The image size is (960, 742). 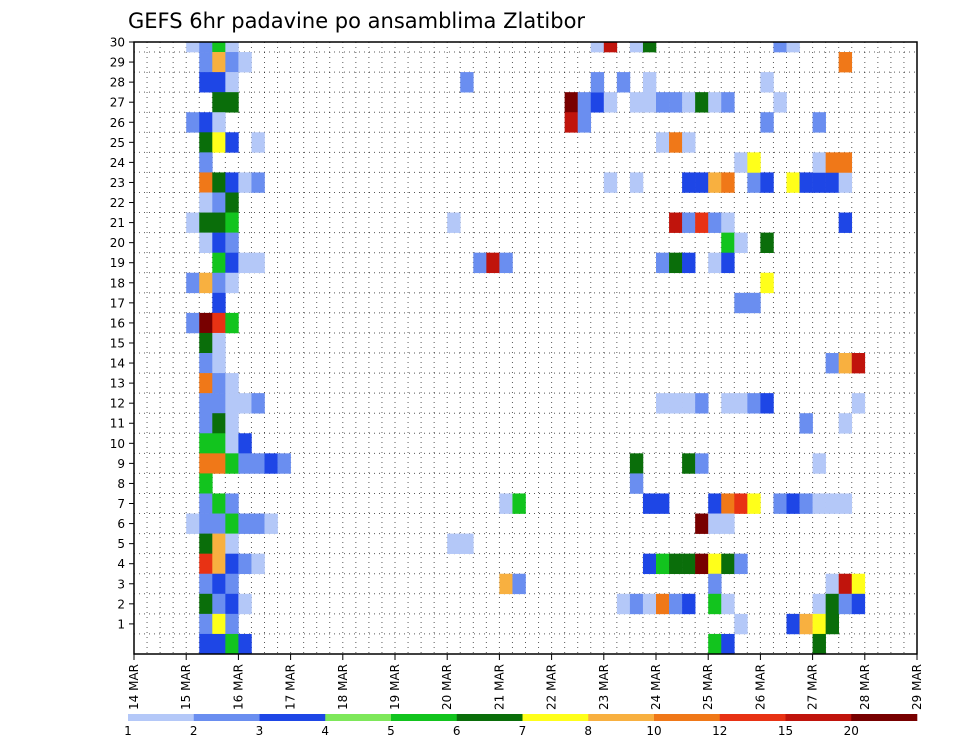 I want to click on y-tick-label: 26, so click(x=117, y=123).